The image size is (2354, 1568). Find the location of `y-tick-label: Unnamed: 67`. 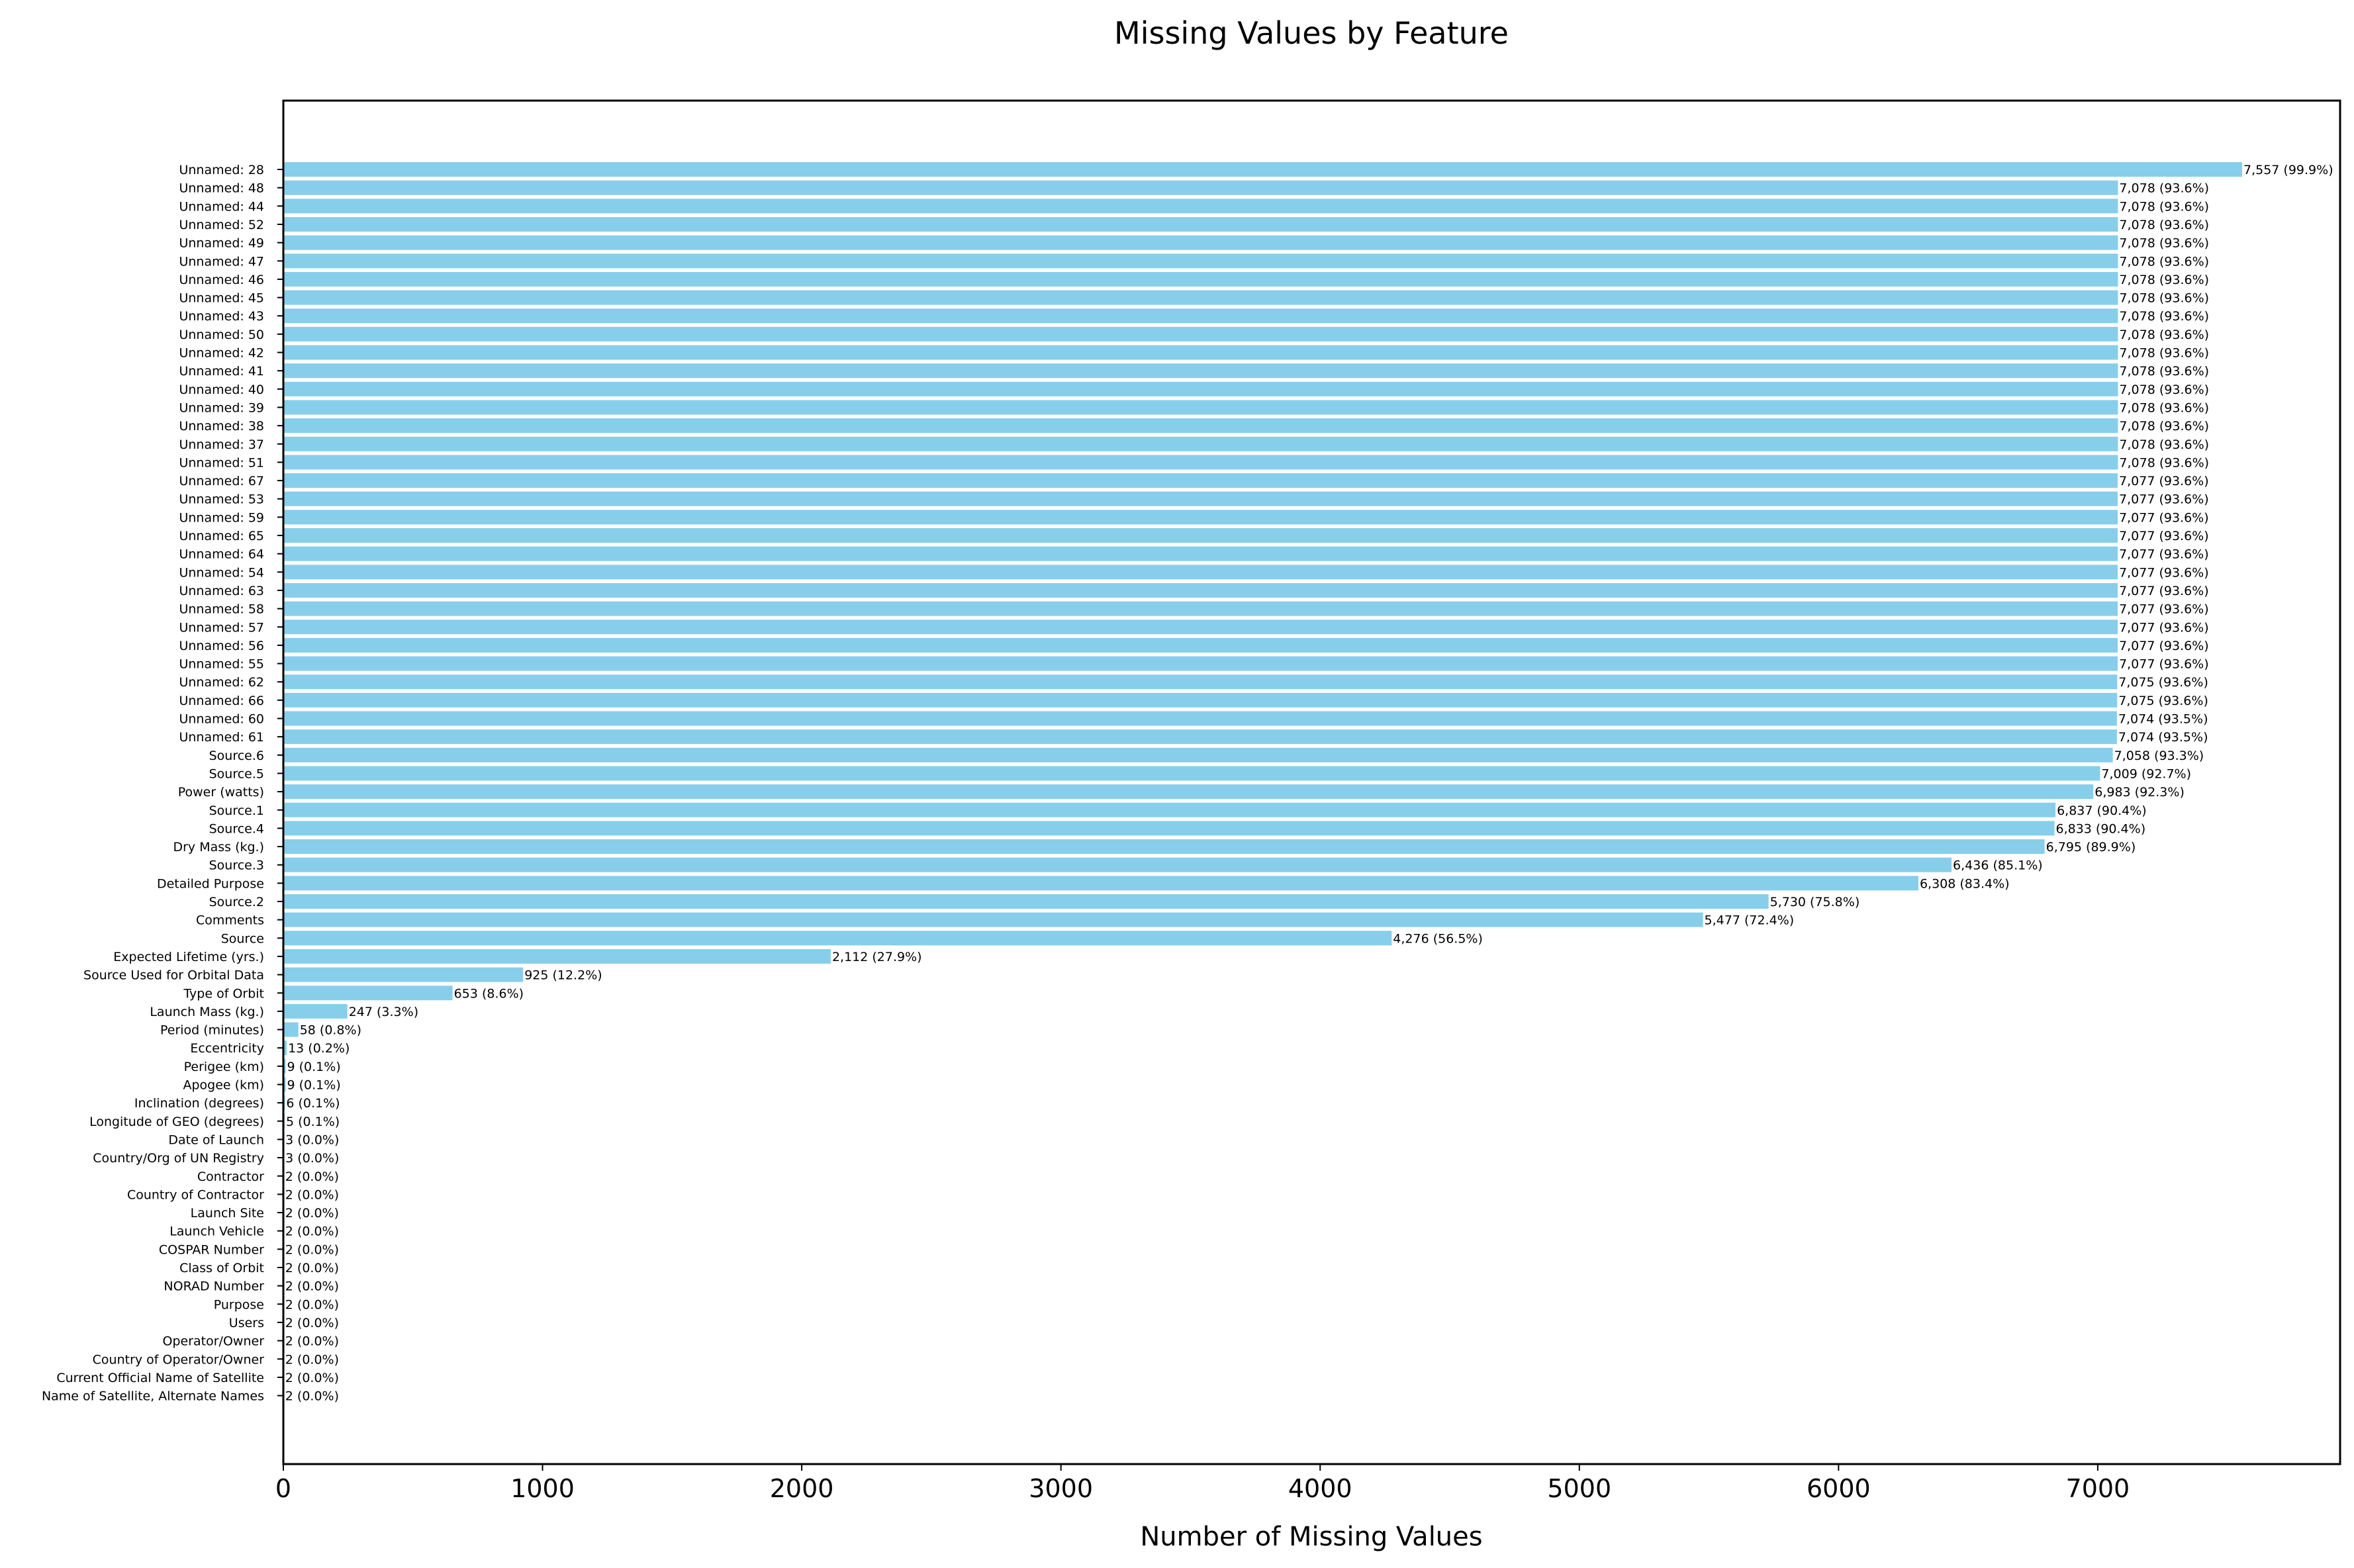

y-tick-label: Unnamed: 67 is located at coordinates (222, 481).